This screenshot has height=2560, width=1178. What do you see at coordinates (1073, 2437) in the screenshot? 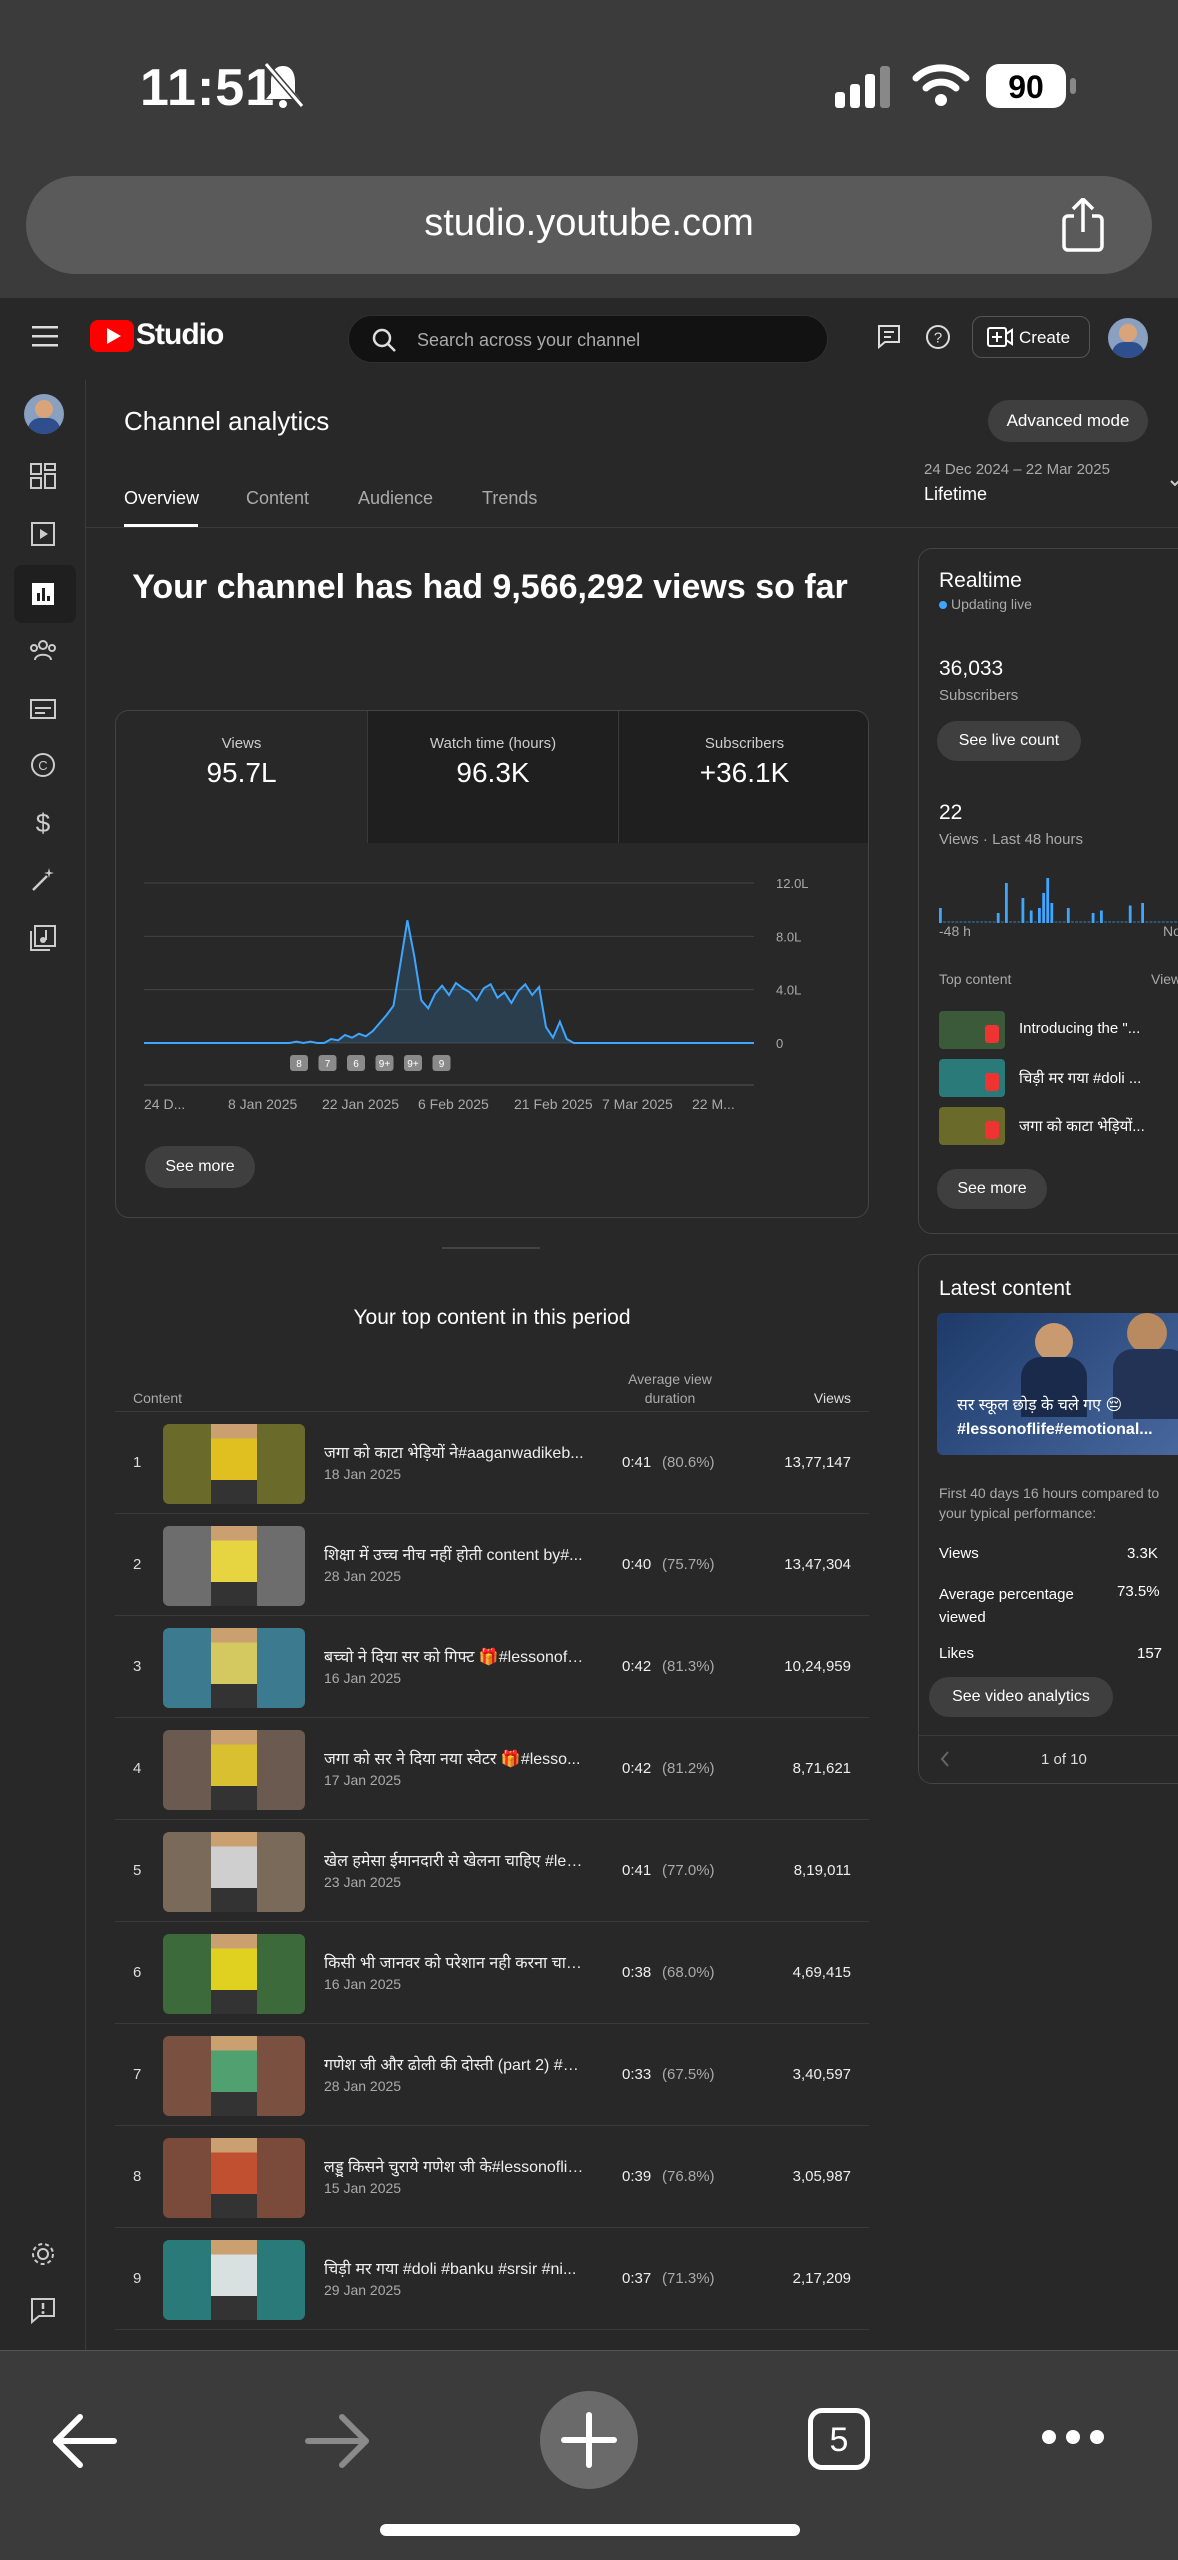
I see `more-options-icon` at bounding box center [1073, 2437].